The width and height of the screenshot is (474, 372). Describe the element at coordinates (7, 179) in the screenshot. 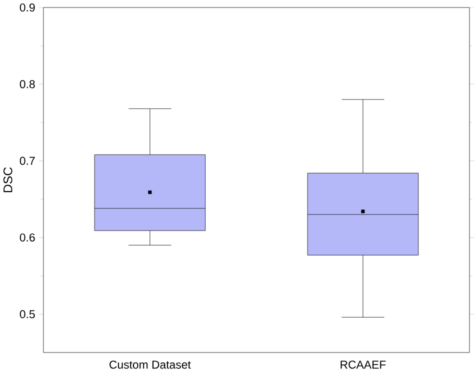

I see `y-axis-title: DSC` at that location.